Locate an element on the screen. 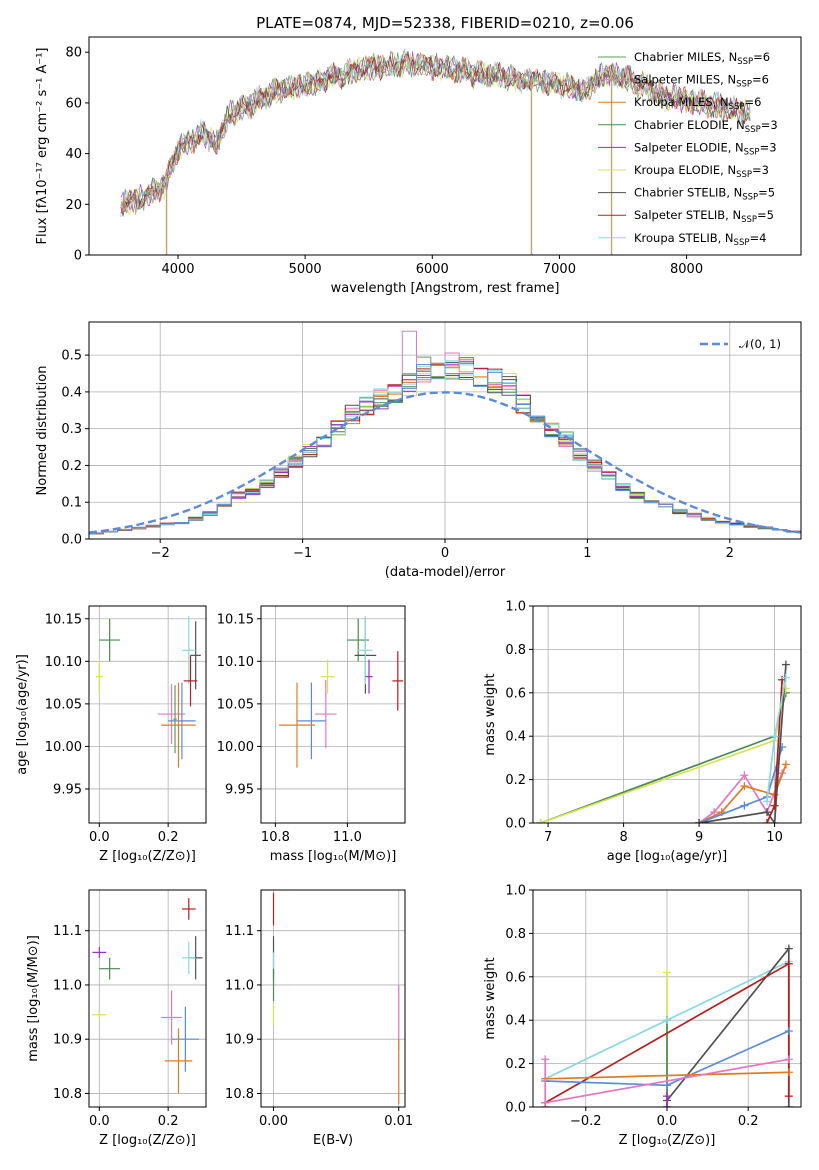 Image resolution: width=819 pixels, height=1170 pixels. legend-label: Kroupa MILES, NSSP=6 is located at coordinates (697, 103).